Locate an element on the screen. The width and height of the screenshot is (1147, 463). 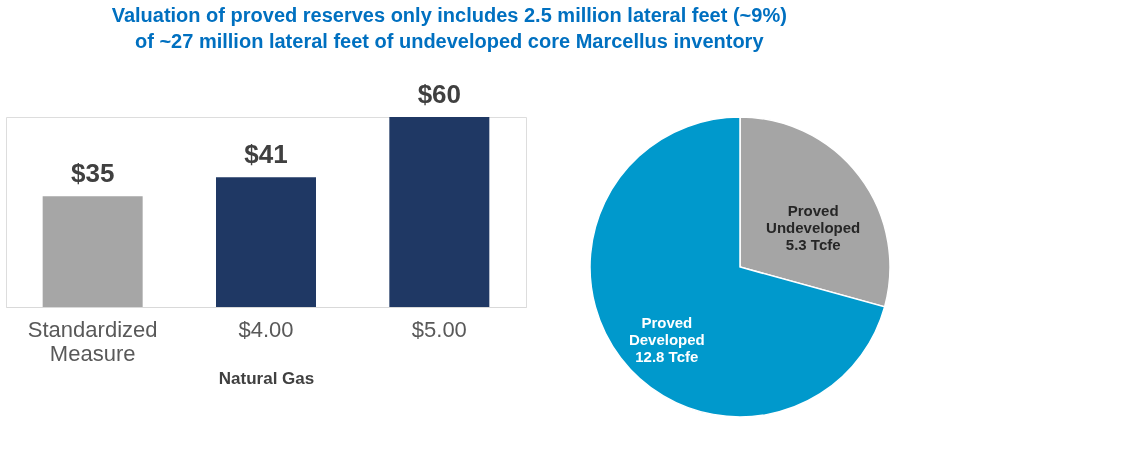
x-tick-label: Standardized Measure is located at coordinates (92, 341).